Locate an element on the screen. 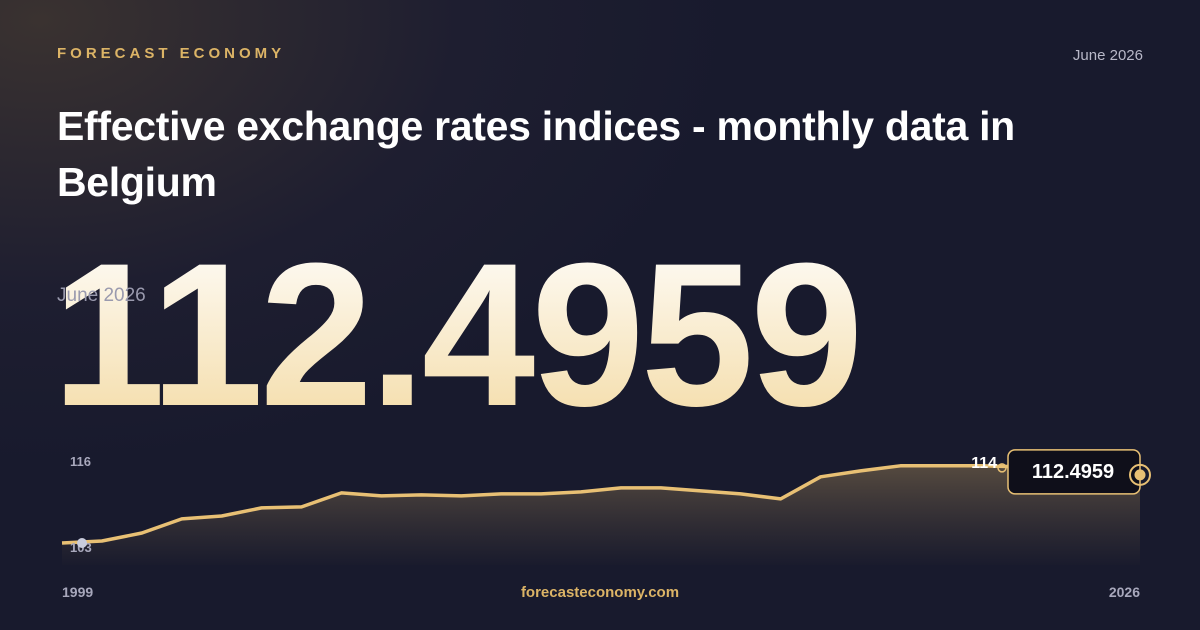  y-tick-label: 116 is located at coordinates (80, 461).